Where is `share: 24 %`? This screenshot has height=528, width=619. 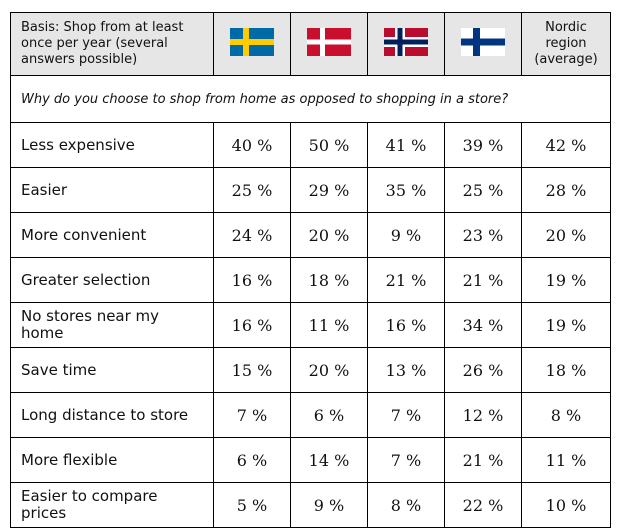 share: 24 % is located at coordinates (252, 235).